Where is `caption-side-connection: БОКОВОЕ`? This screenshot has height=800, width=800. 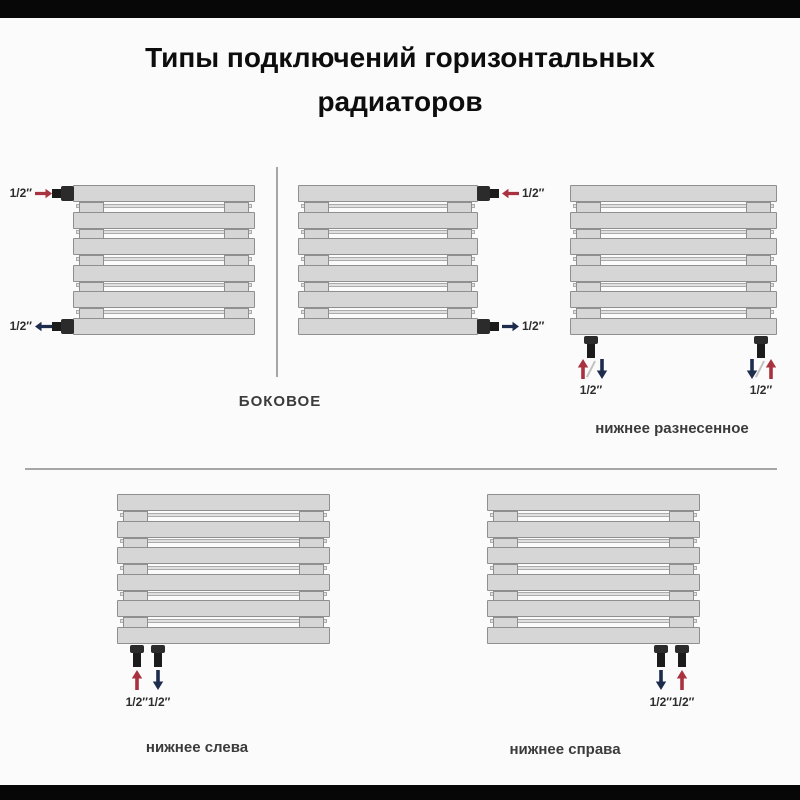
caption-side-connection: БОКОВОЕ is located at coordinates (280, 401).